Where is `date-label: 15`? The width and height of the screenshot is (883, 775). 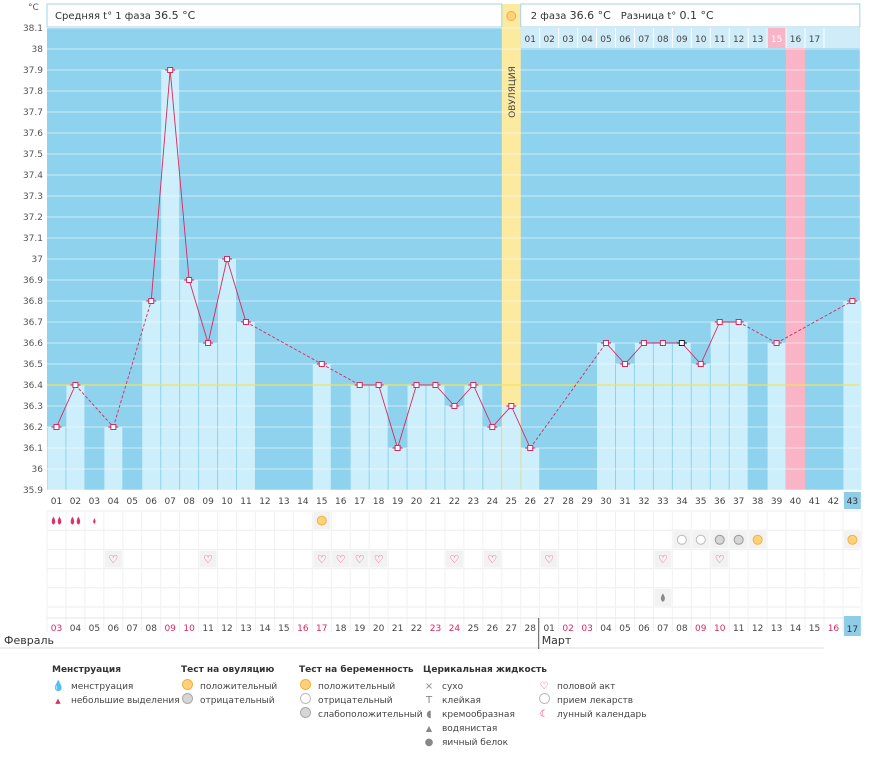
date-label: 15 is located at coordinates (283, 629).